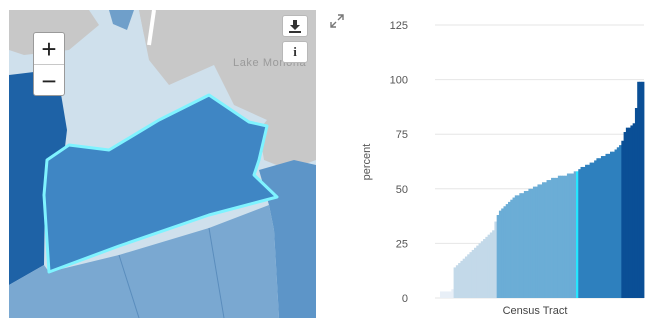 Image resolution: width=655 pixels, height=322 pixels. I want to click on download-button, so click(295, 26).